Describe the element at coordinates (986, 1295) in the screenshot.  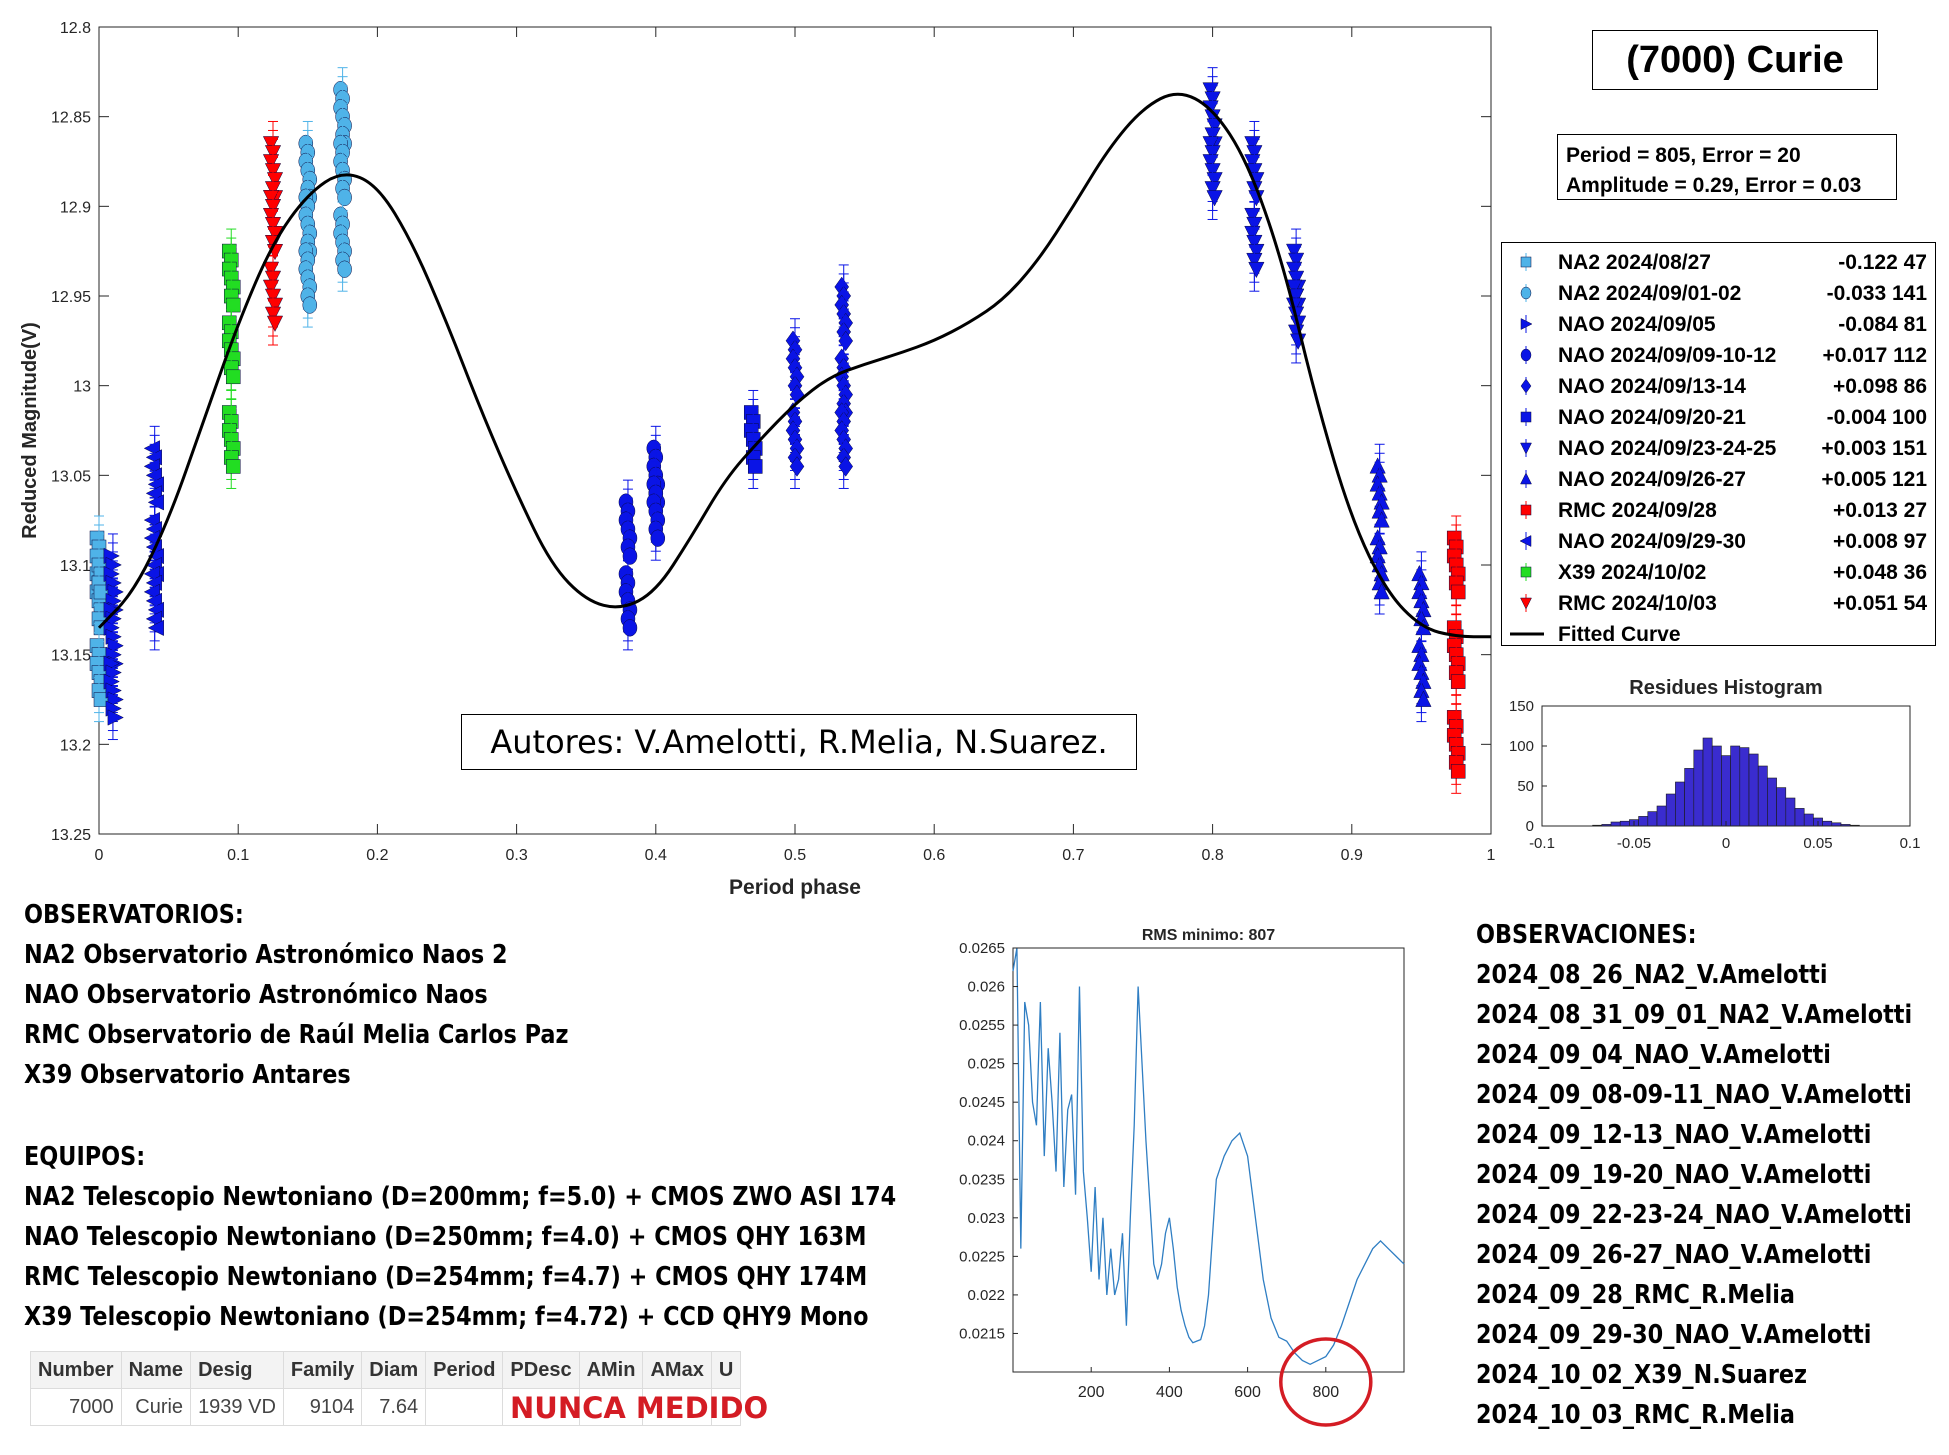
I see `y-tick-label: 0.022` at that location.